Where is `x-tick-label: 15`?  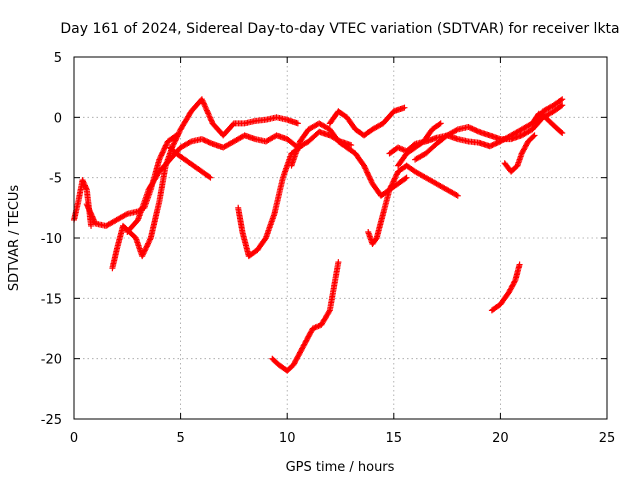 x-tick-label: 15 is located at coordinates (394, 438).